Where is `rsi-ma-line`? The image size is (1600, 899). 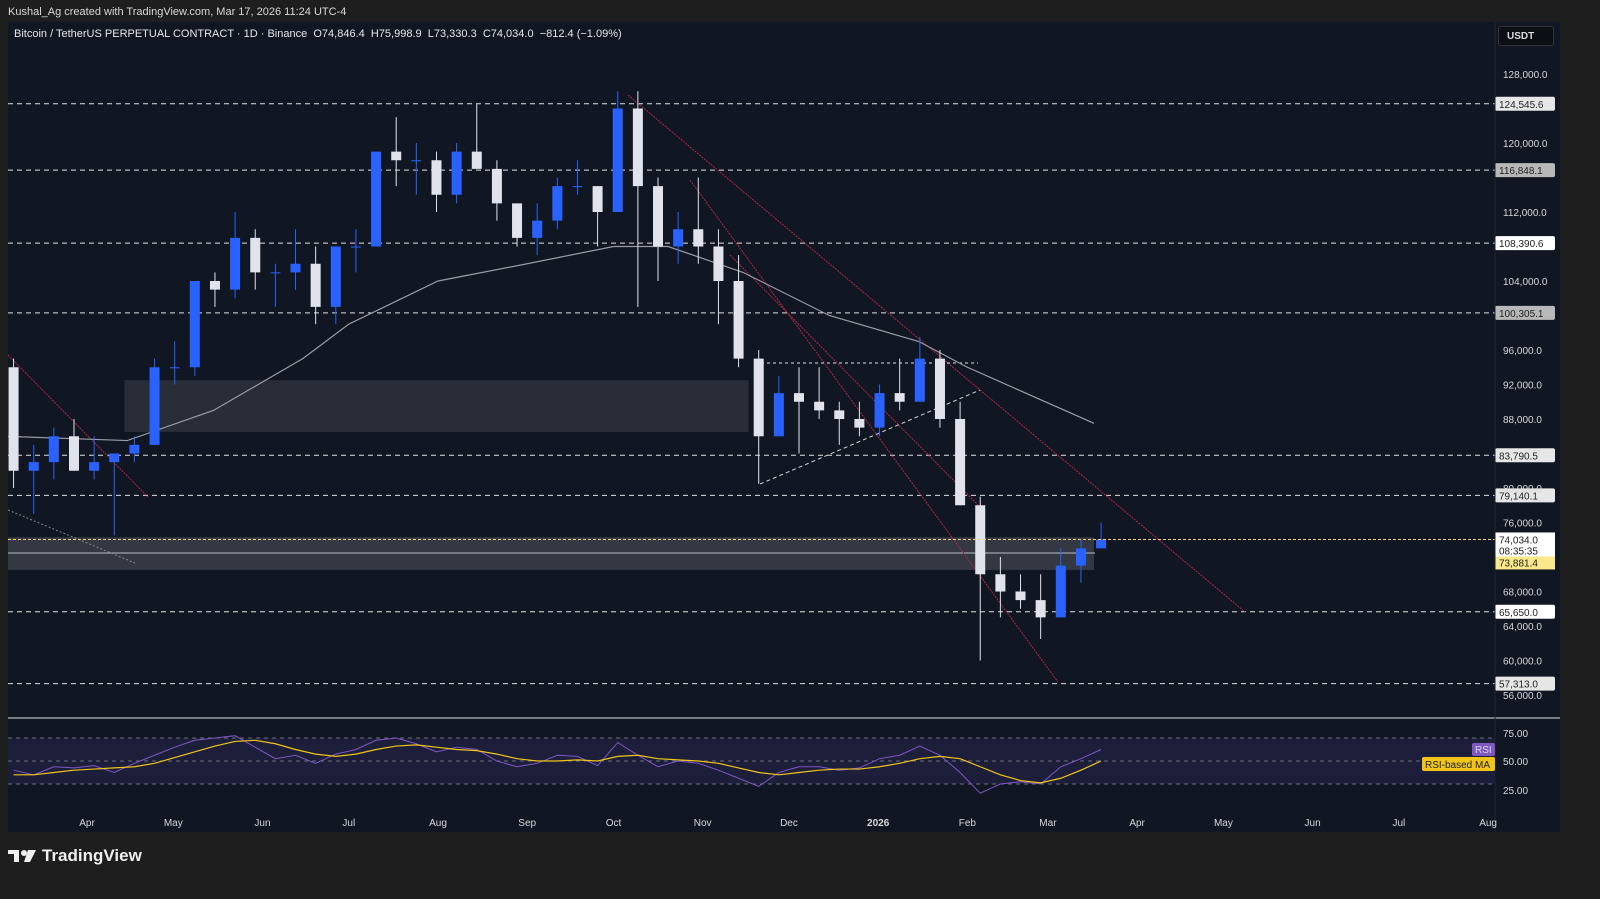
rsi-ma-line is located at coordinates (557, 761).